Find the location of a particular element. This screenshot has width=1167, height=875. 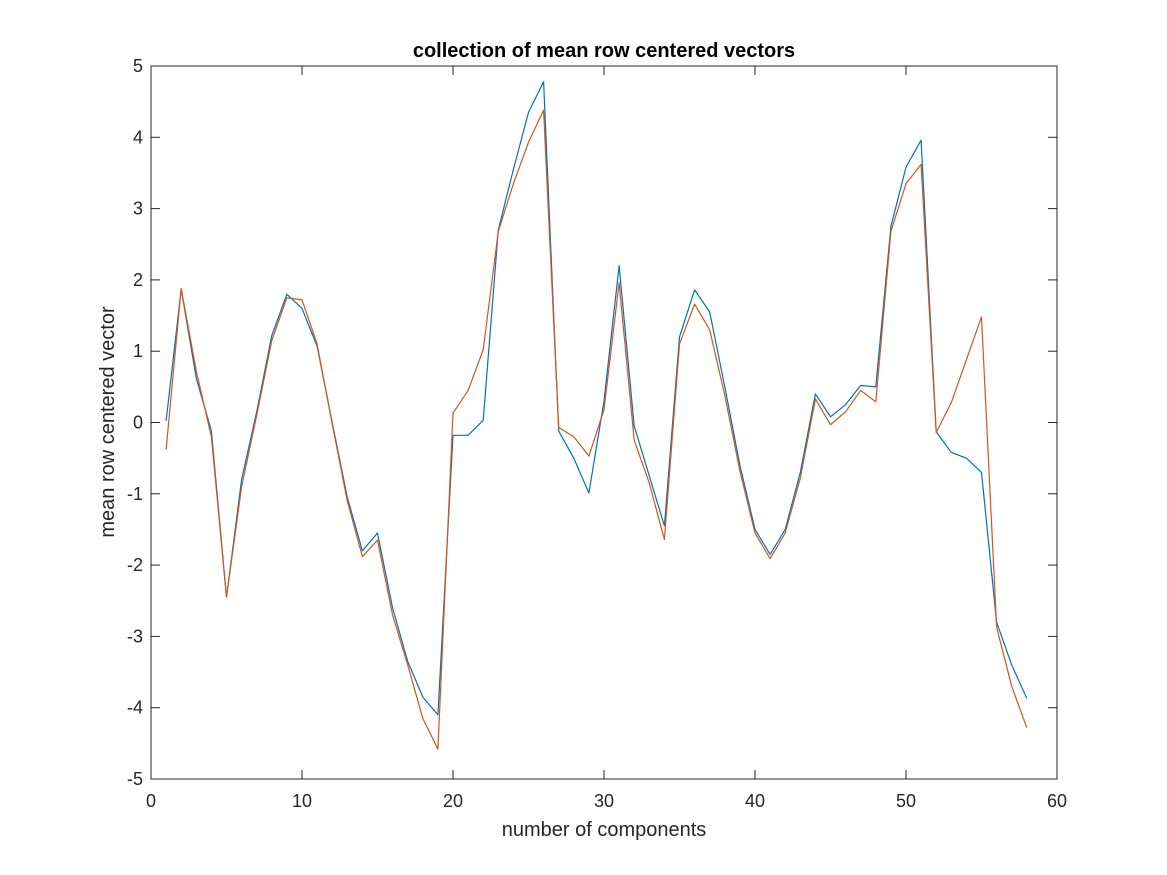

x-tick-label: 40 is located at coordinates (755, 801).